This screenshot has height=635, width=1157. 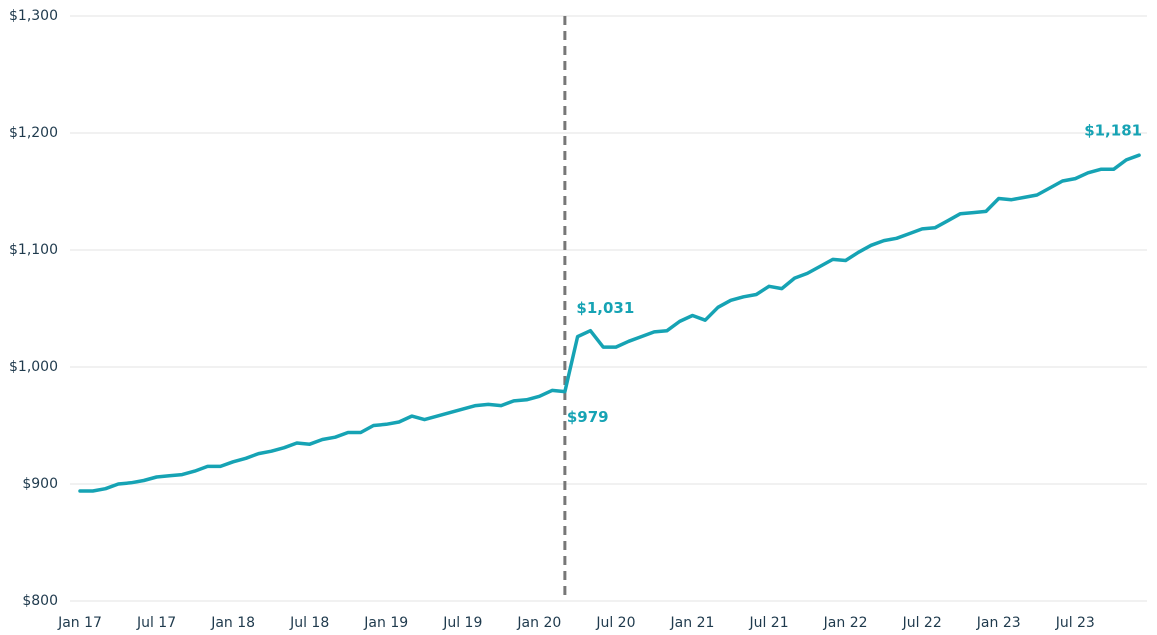 I want to click on x-tick-label: Jul 19, so click(x=462, y=623).